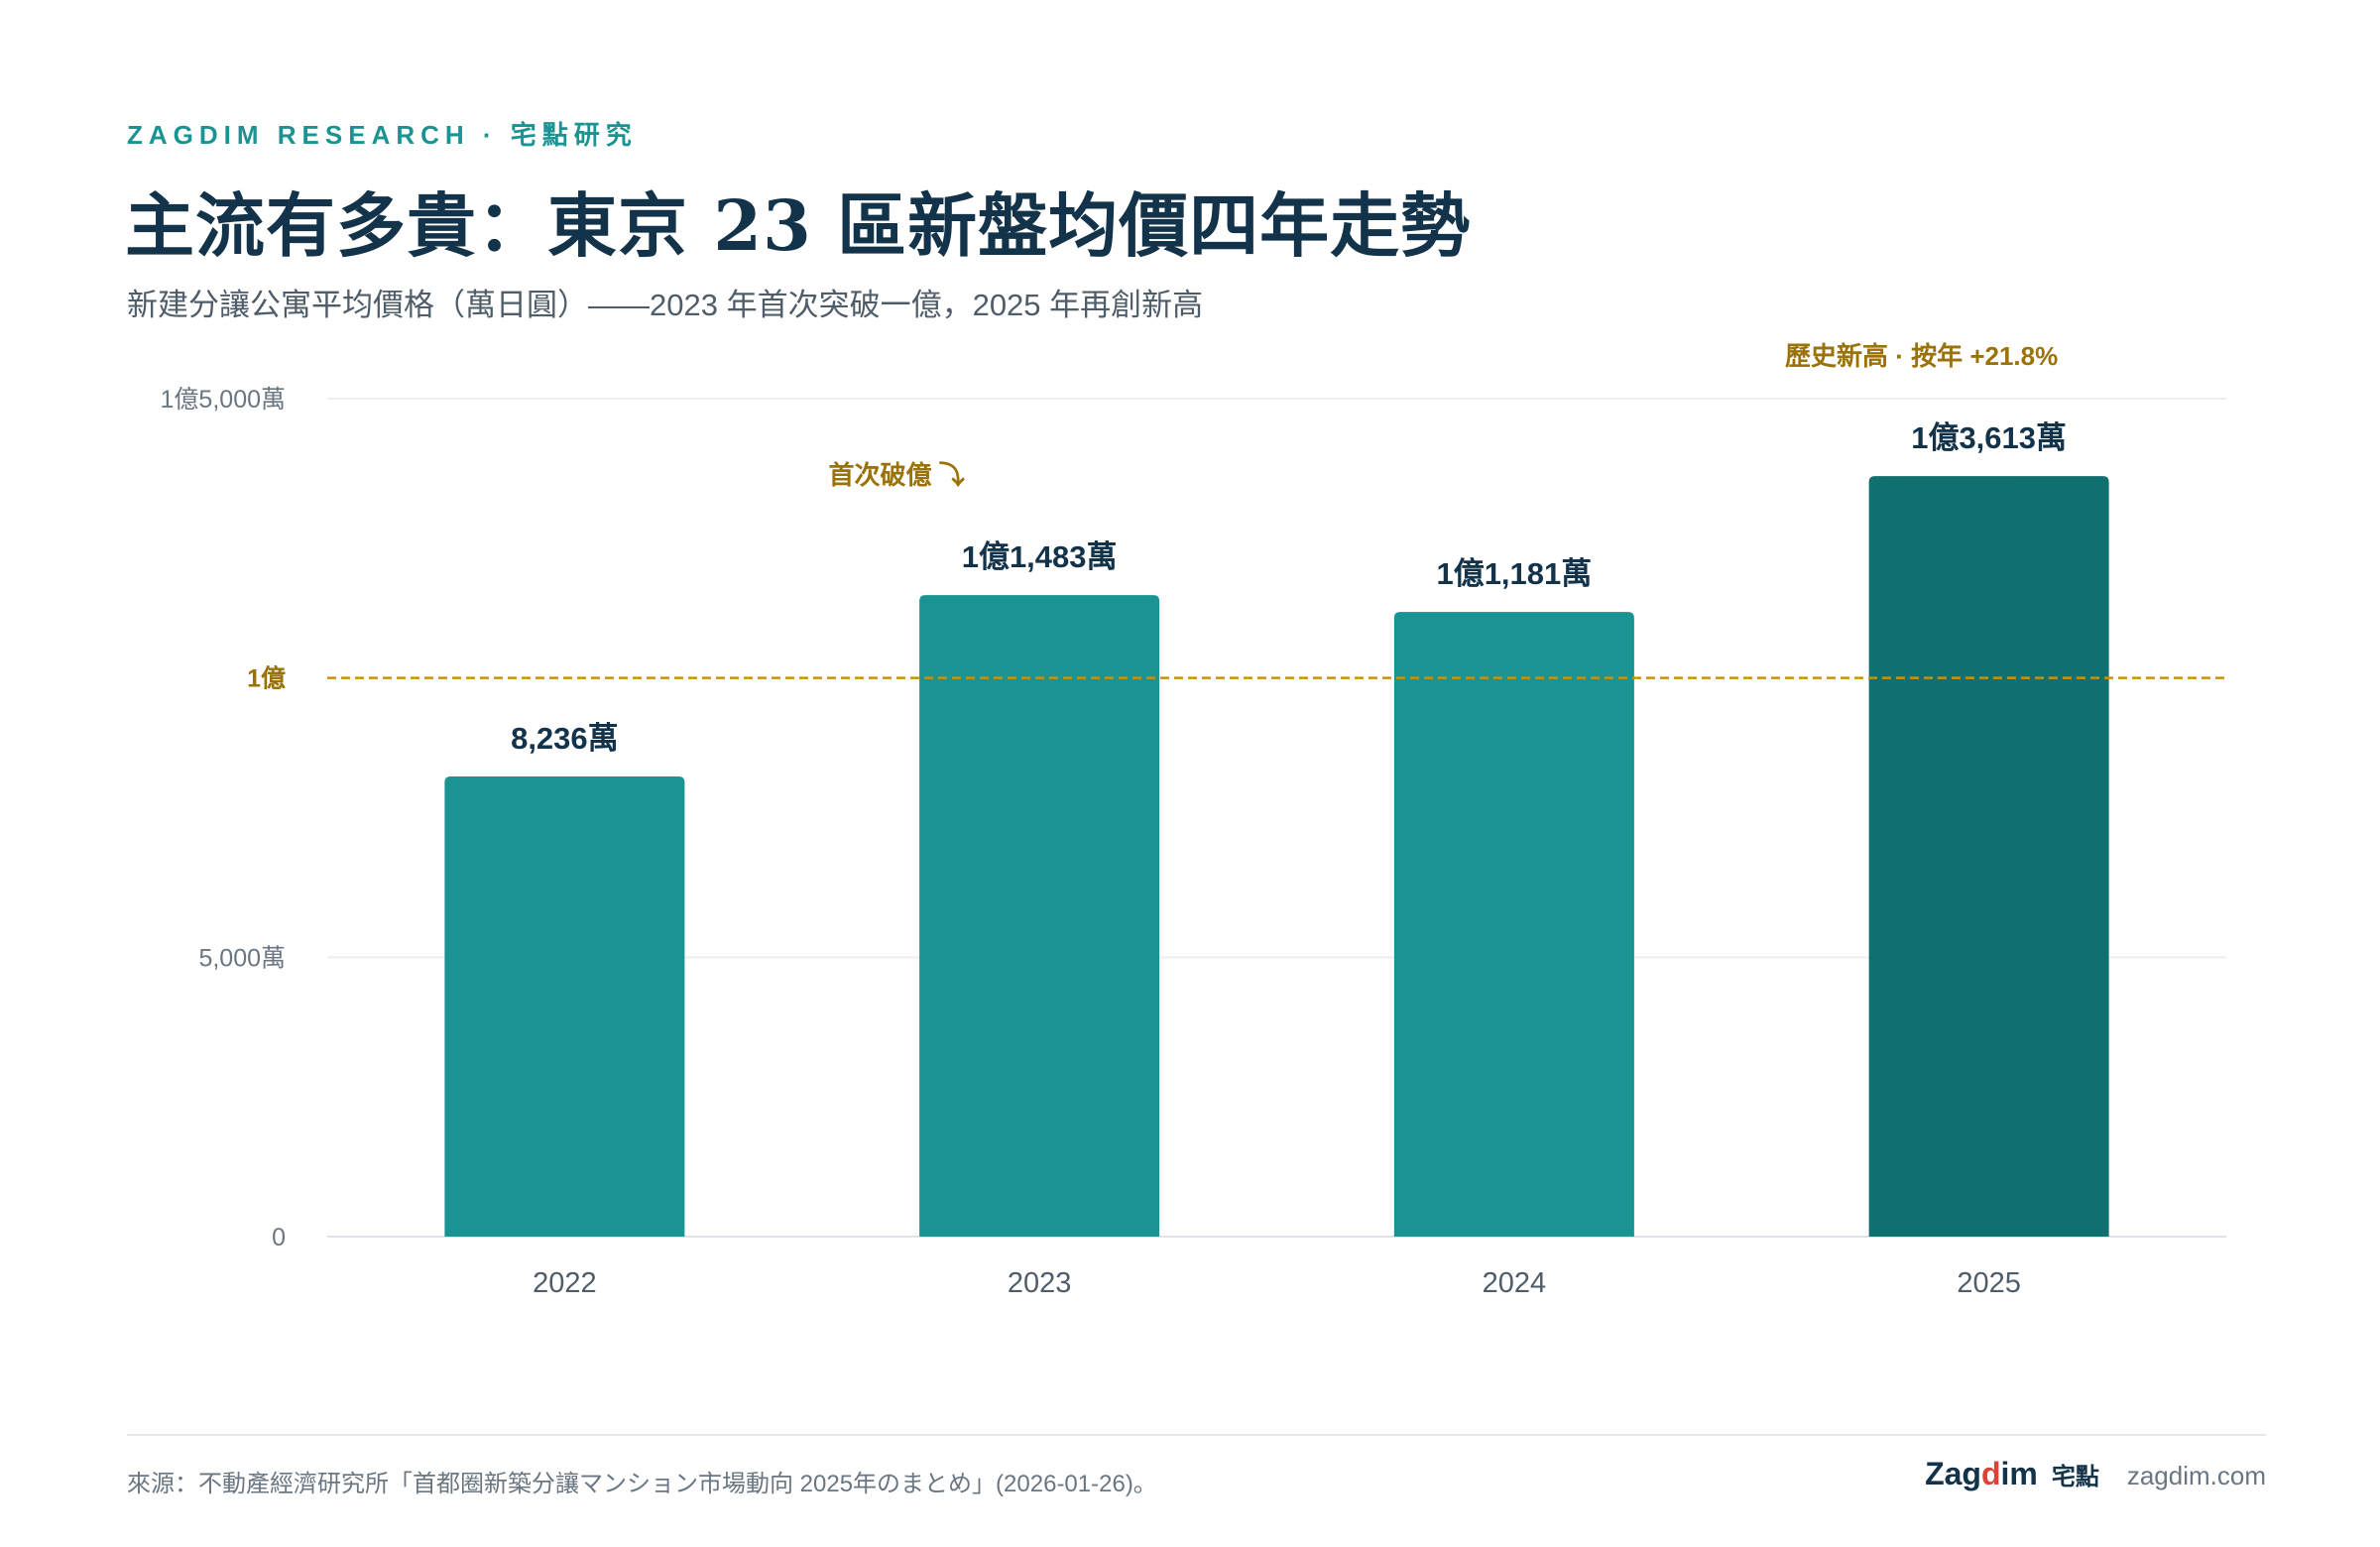 This screenshot has height=1547, width=2380. What do you see at coordinates (565, 1283) in the screenshot?
I see `x-tick-label-2022: 2022` at bounding box center [565, 1283].